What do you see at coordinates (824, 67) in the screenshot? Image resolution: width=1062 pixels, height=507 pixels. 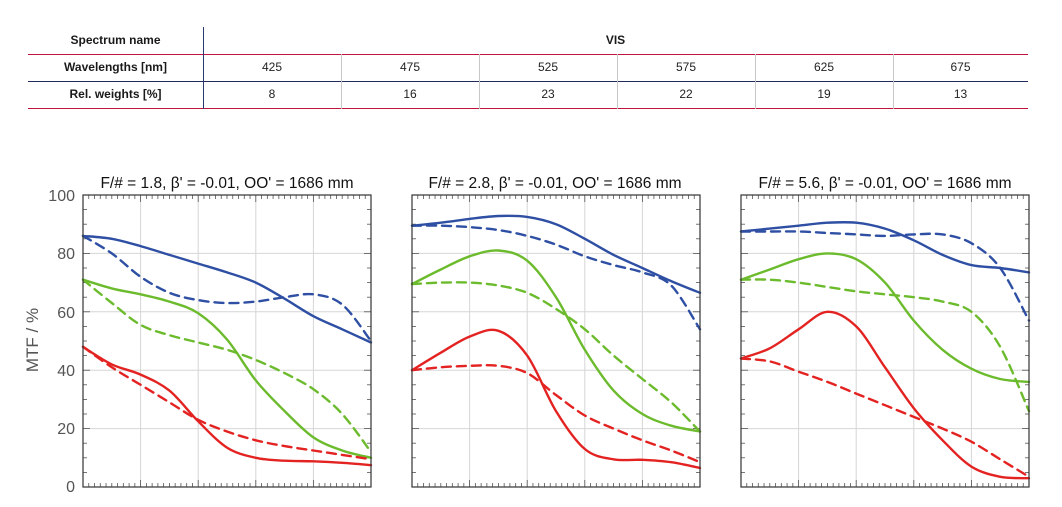 I see `table-cell: 625` at bounding box center [824, 67].